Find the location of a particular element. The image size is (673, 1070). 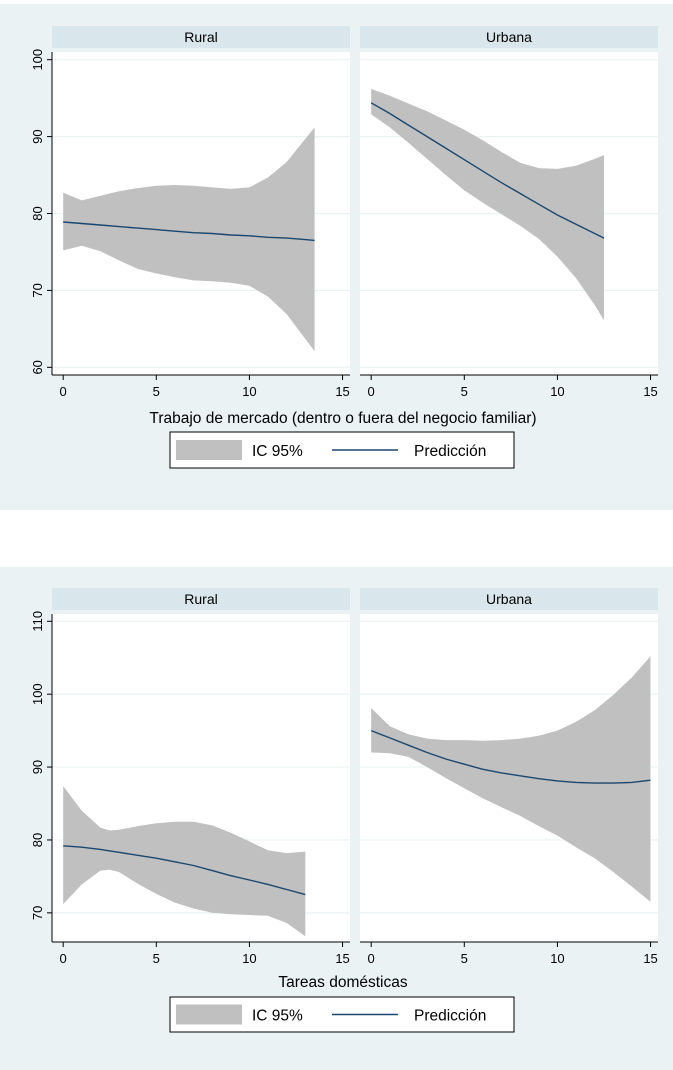

x-axis-title: Tareas domésticas is located at coordinates (342, 982).